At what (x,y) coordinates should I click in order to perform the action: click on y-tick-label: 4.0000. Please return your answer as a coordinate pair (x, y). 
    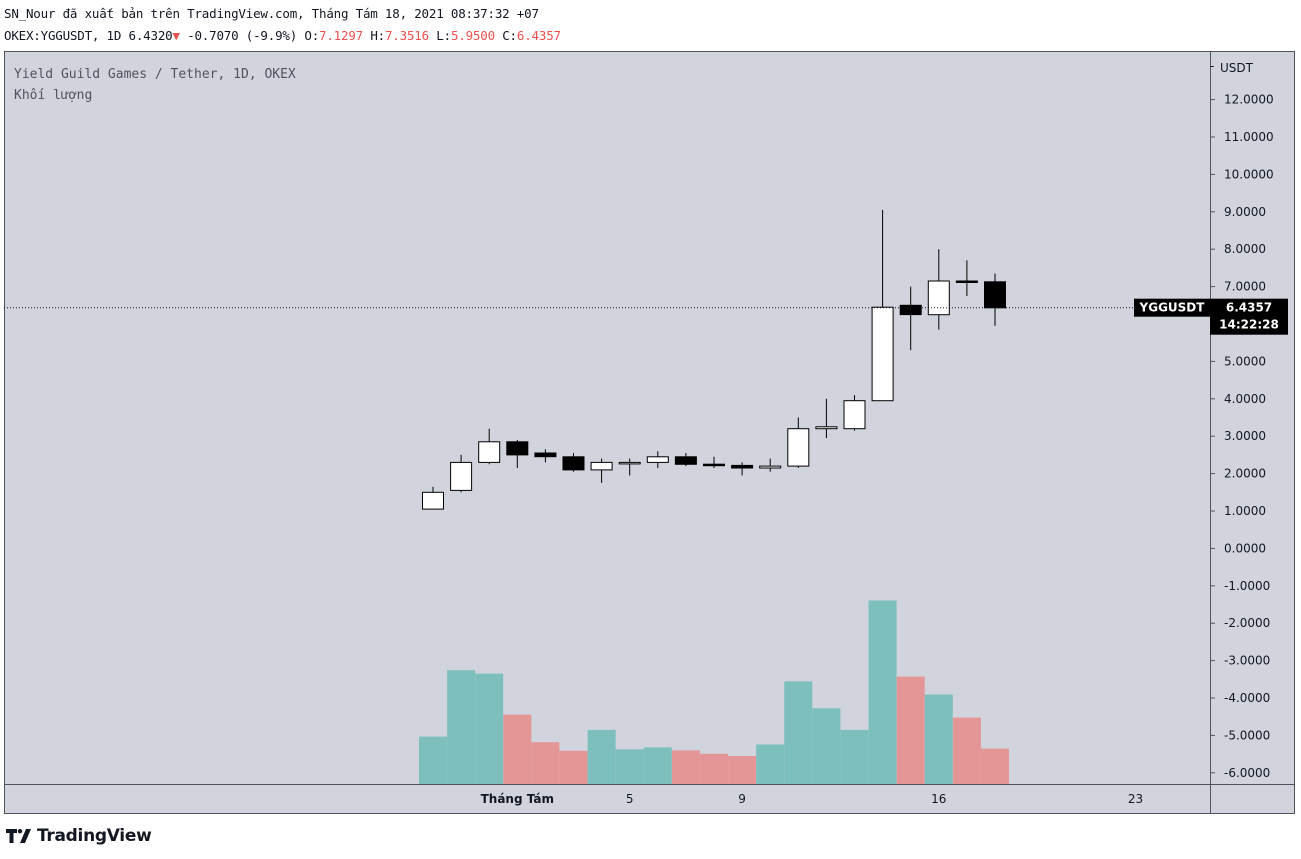
    Looking at the image, I should click on (1245, 399).